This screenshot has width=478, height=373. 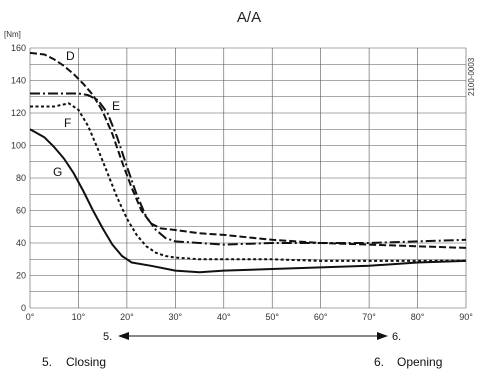 I want to click on curve-label-e: E, so click(x=116, y=106).